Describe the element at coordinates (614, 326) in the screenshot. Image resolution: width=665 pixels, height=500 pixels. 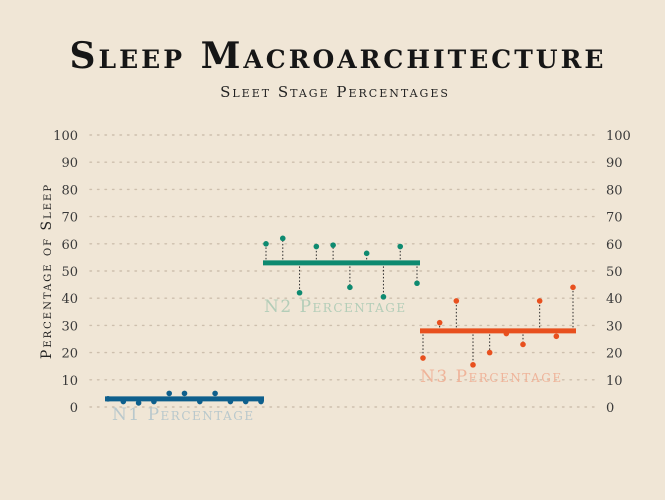
I see `y-tick-label-right: 30` at that location.